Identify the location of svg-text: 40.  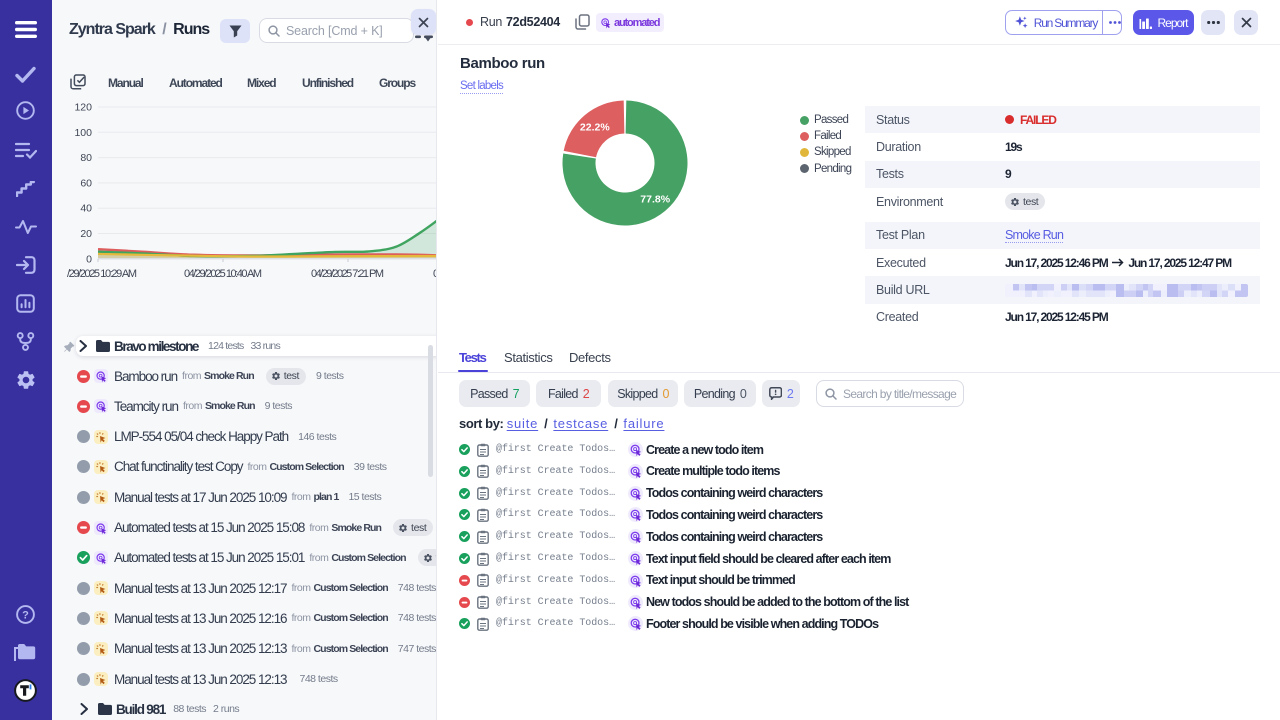
(86, 209).